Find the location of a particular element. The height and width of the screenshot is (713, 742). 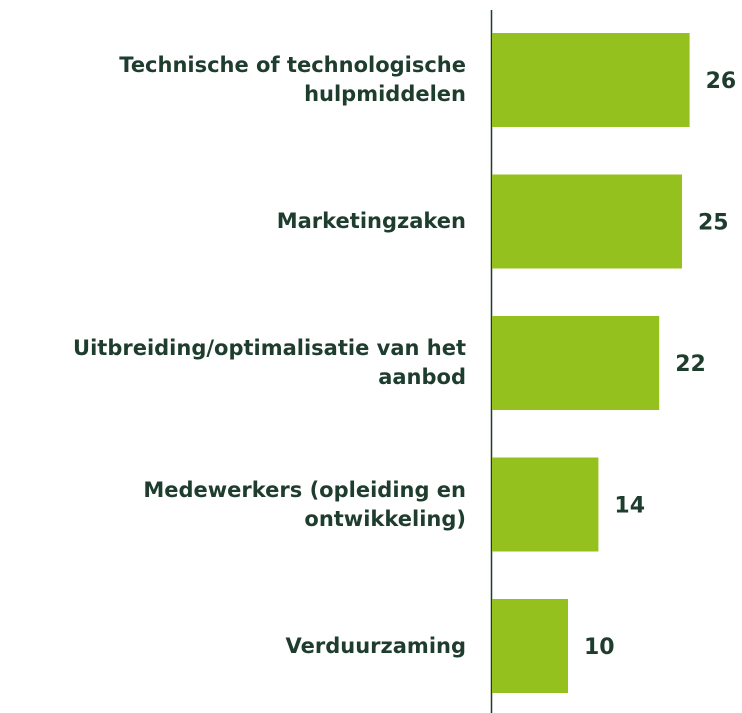

category-text: Medewerkers (opleiding en ontwikkeling) is located at coordinates (304, 504).